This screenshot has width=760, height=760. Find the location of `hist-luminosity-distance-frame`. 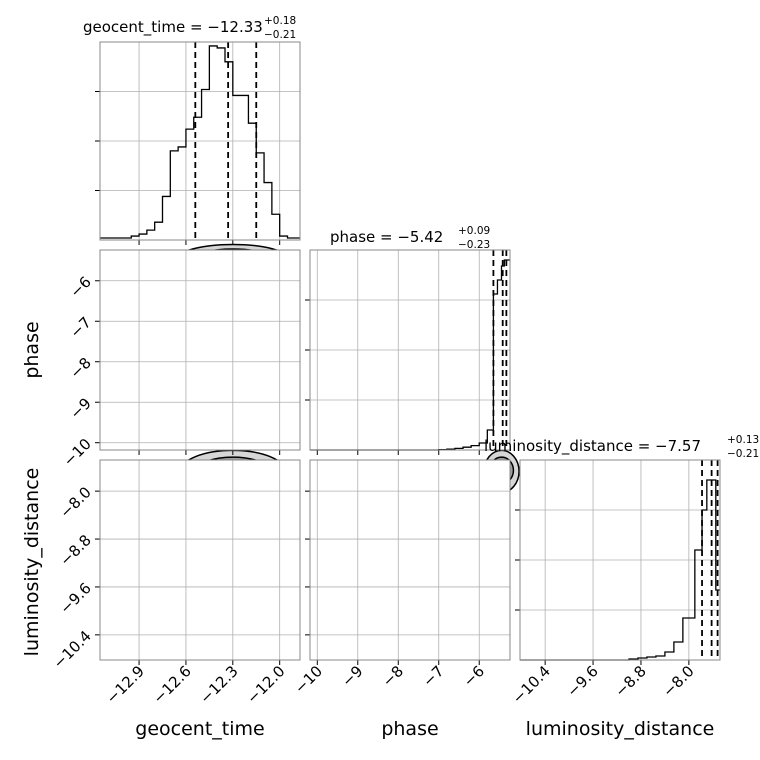

hist-luminosity-distance-frame is located at coordinates (620, 560).